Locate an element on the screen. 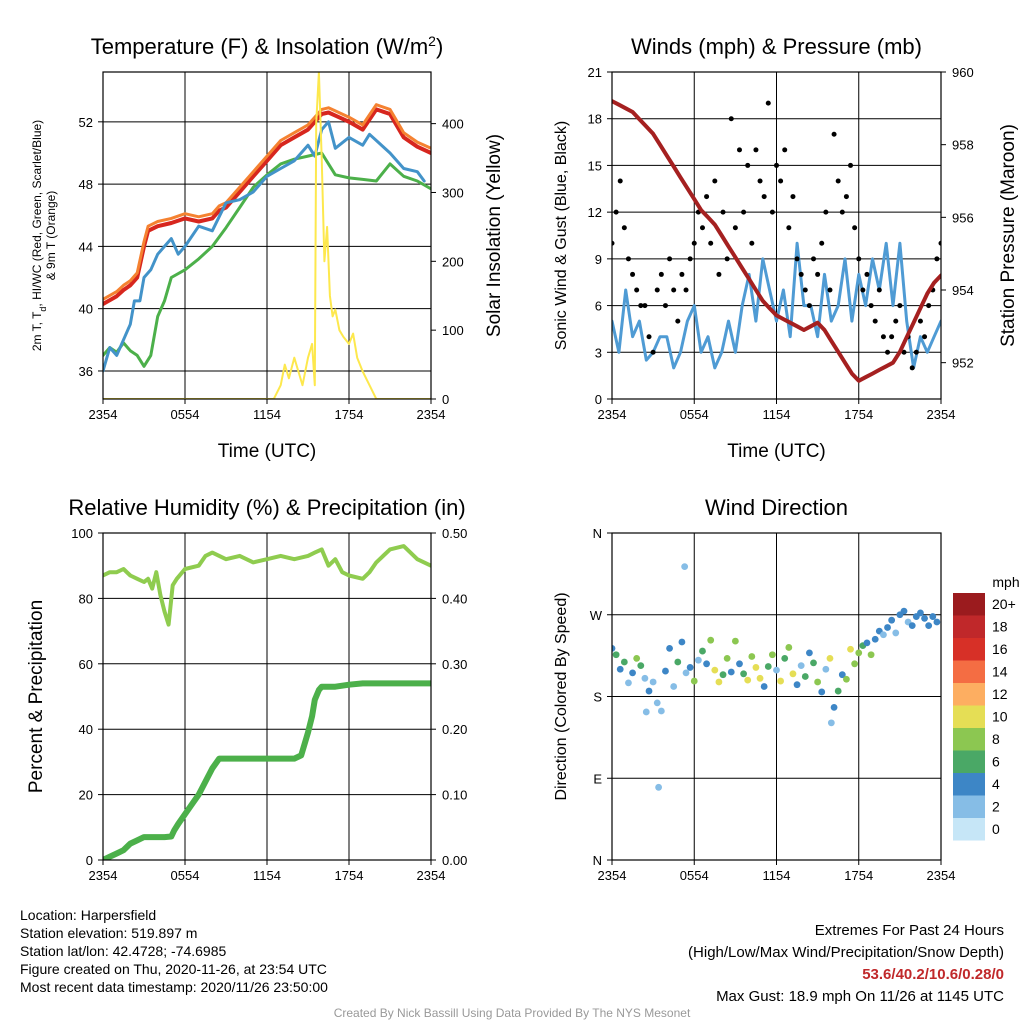 The width and height of the screenshot is (1024, 1024). y-axis-label-part: , HI/WC (Red, Green, Scarlet/Blue) is located at coordinates (37, 213).